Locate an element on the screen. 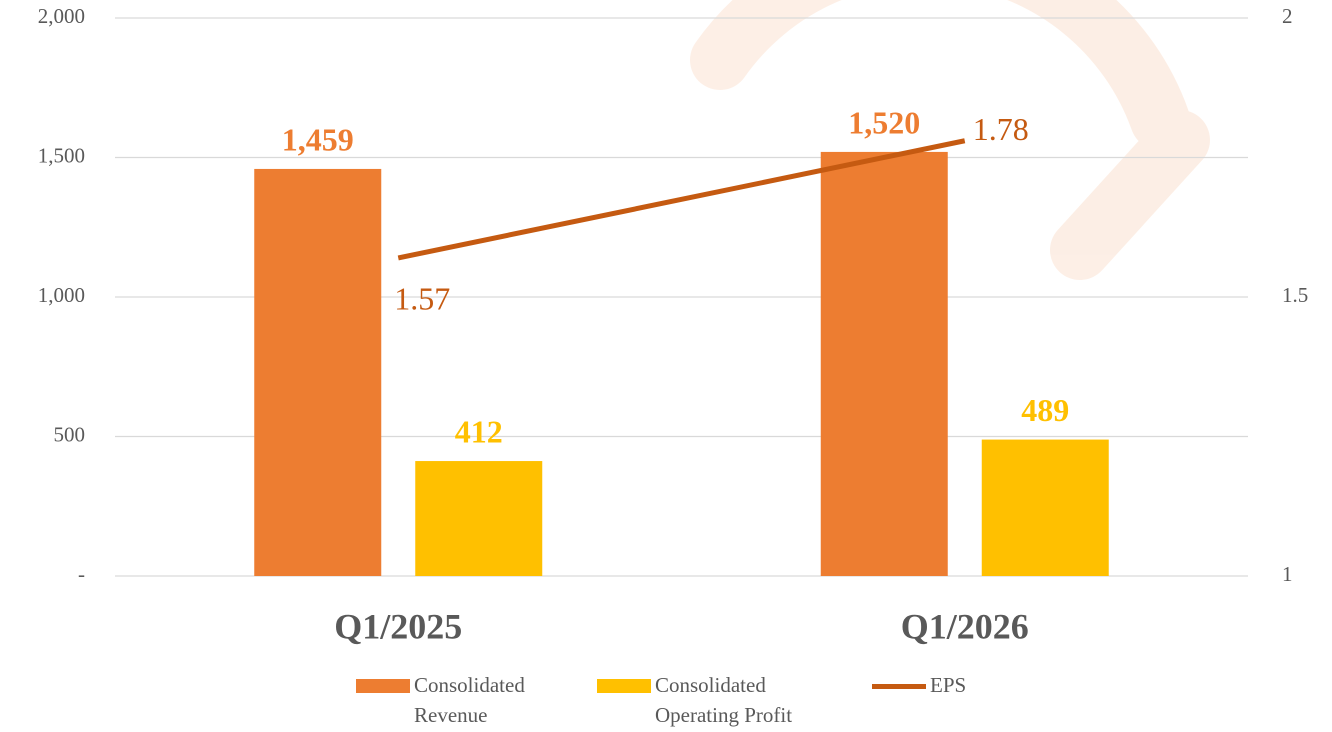  data-label: 1,520 is located at coordinates (884, 122).